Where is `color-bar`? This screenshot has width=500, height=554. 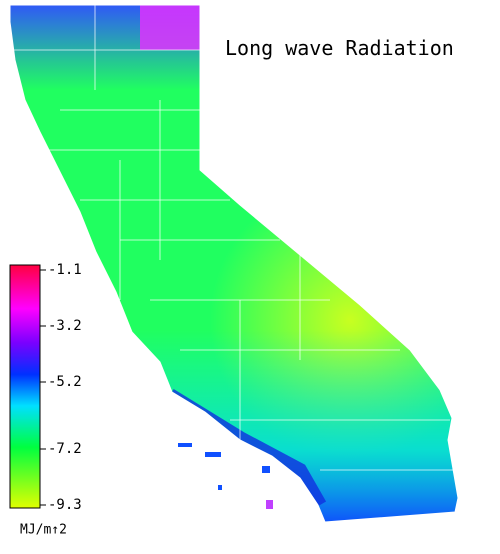
color-bar is located at coordinates (25, 386).